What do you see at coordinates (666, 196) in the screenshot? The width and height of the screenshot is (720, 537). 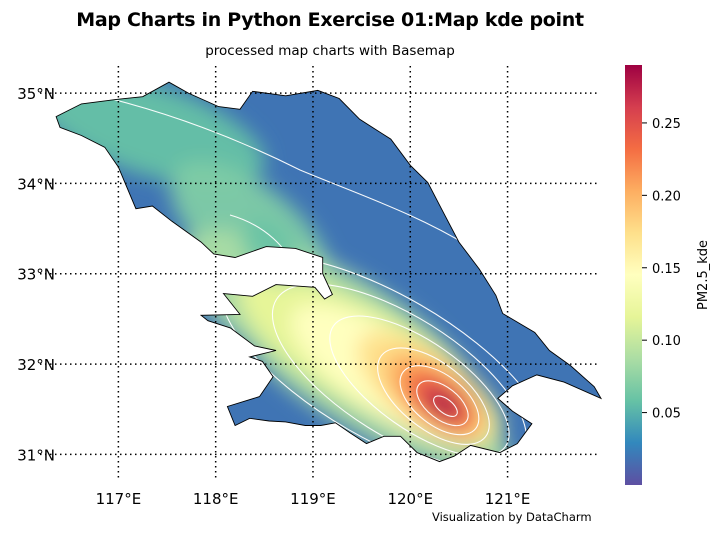 I see `colorbar-tick-label: 0.20` at bounding box center [666, 196].